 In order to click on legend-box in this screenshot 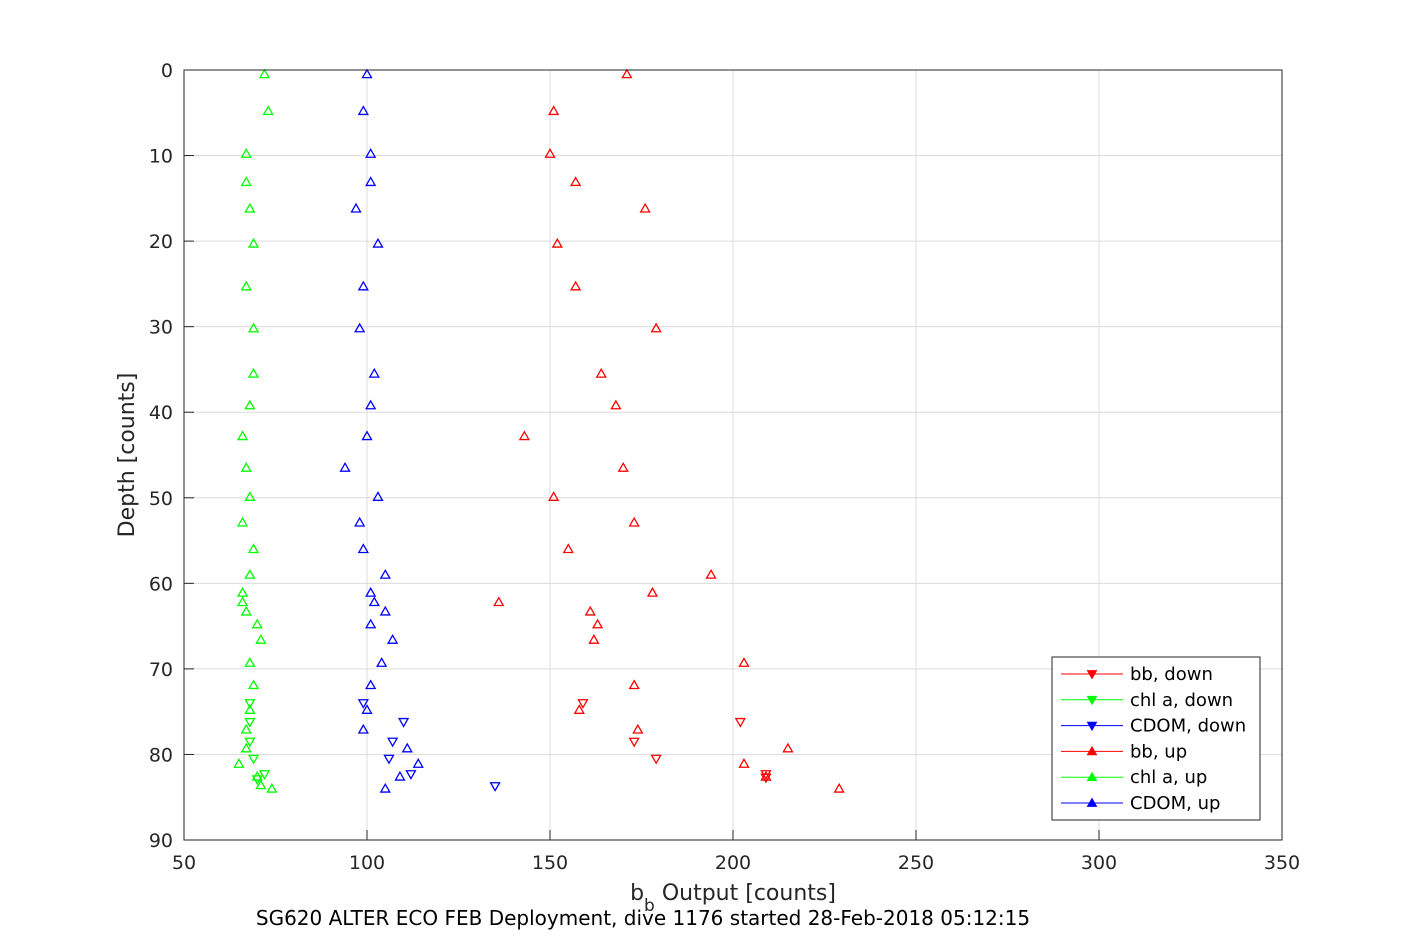, I will do `click(1156, 738)`.